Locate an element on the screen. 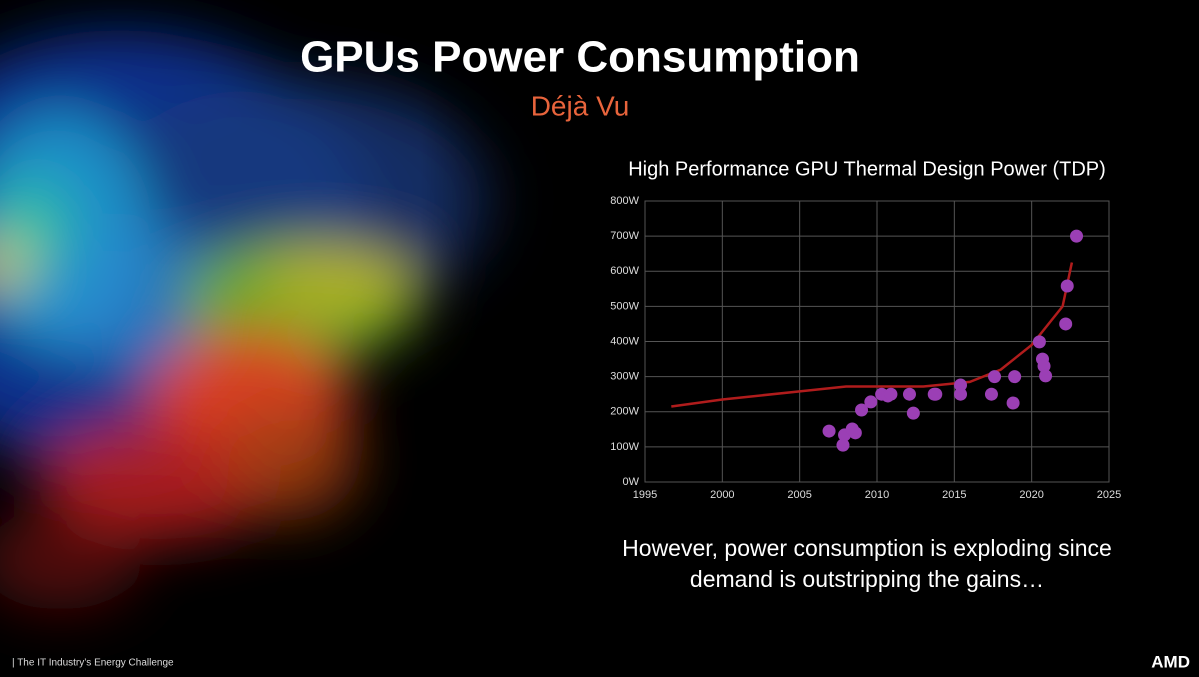 The height and width of the screenshot is (677, 1199). slide-subtitle: Déjà Vu is located at coordinates (580, 105).